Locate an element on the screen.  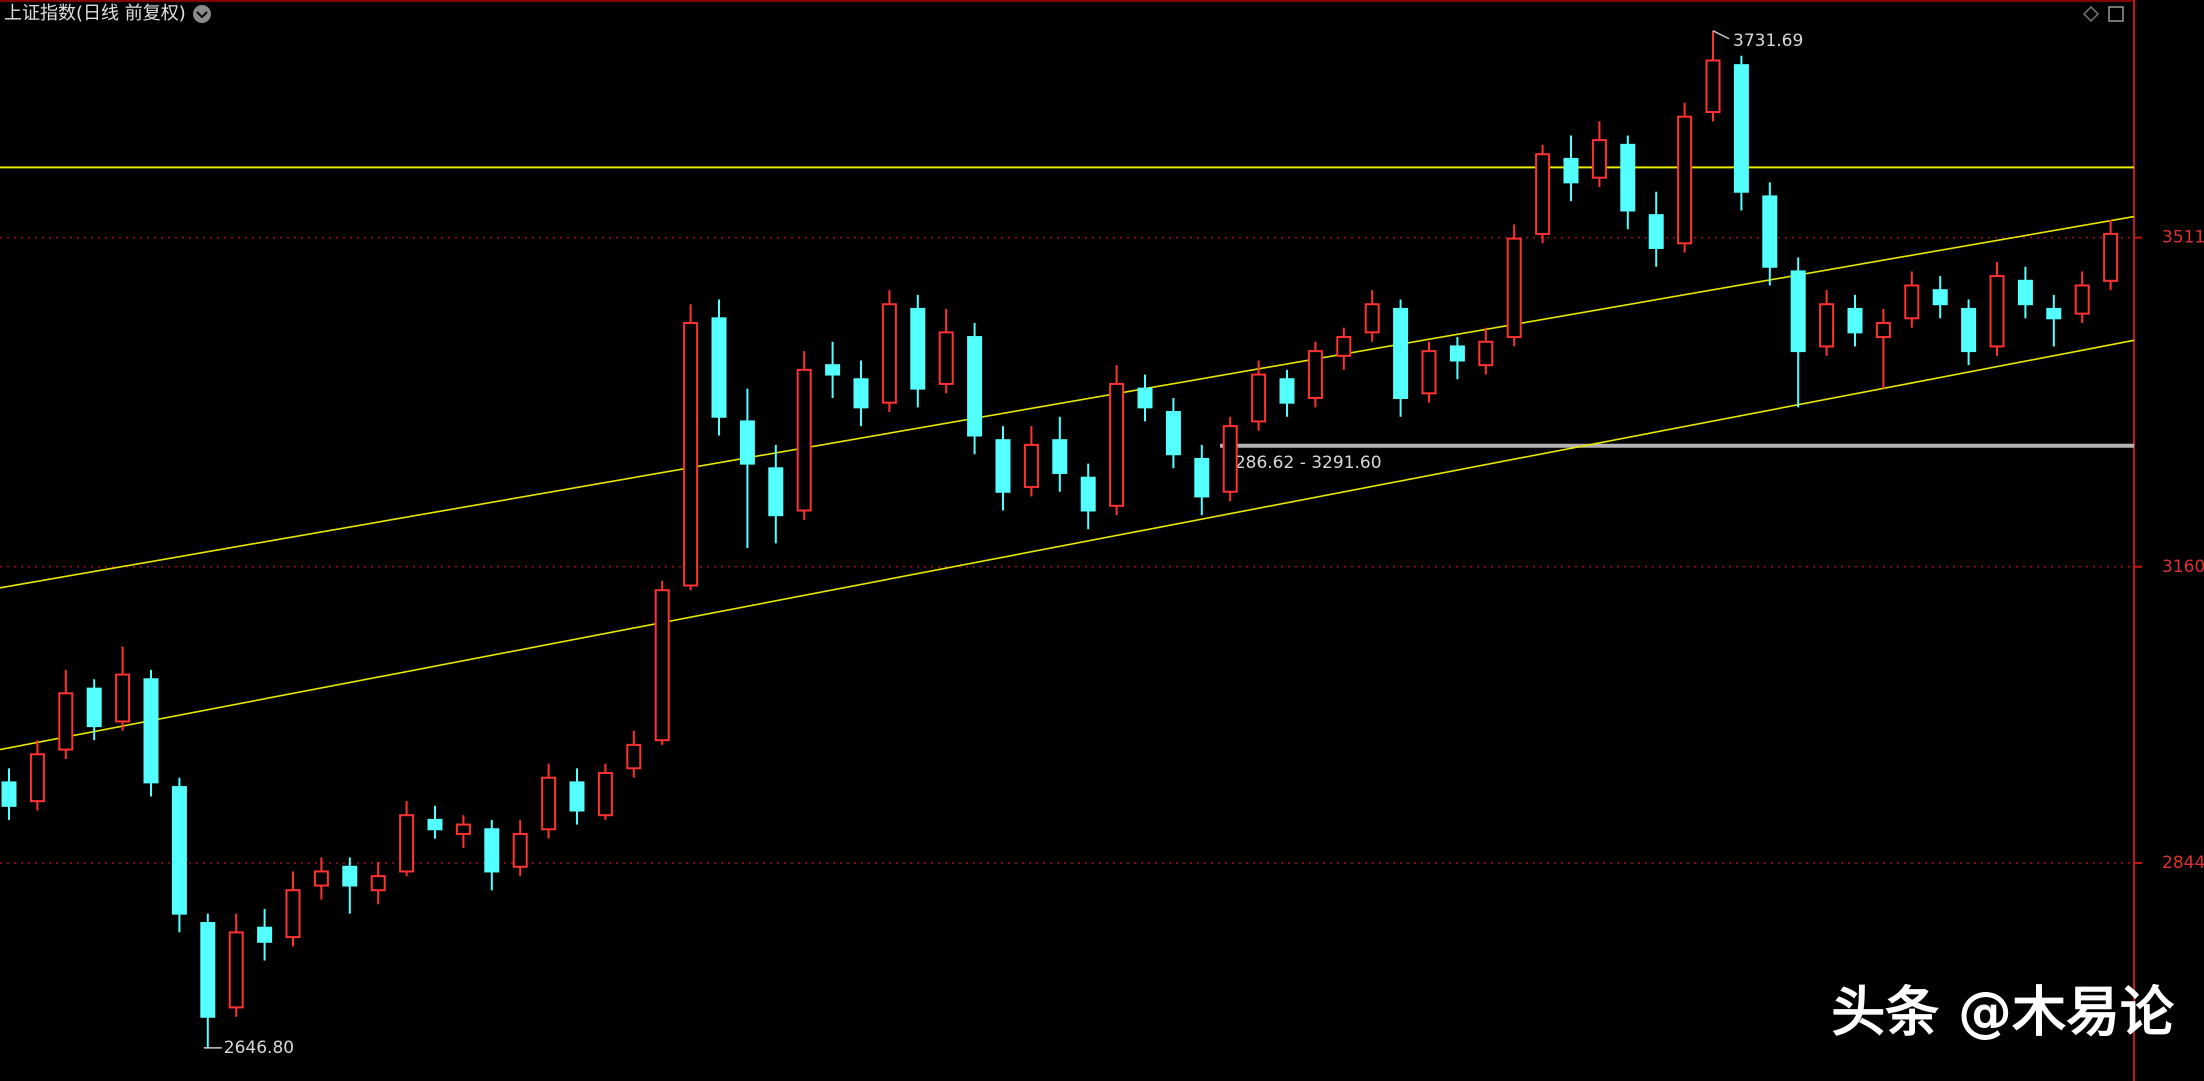
y-tick-label: 2844 is located at coordinates (2183, 863).